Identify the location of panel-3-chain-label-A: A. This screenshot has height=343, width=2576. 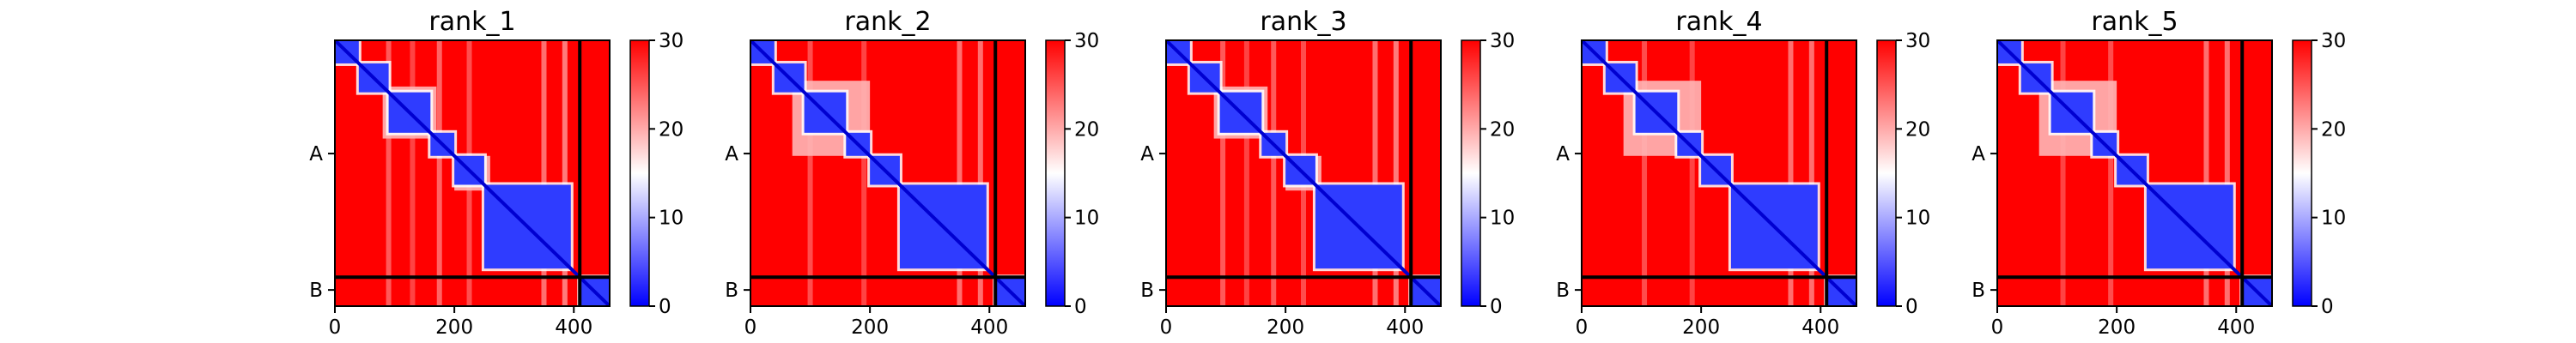
(1147, 154).